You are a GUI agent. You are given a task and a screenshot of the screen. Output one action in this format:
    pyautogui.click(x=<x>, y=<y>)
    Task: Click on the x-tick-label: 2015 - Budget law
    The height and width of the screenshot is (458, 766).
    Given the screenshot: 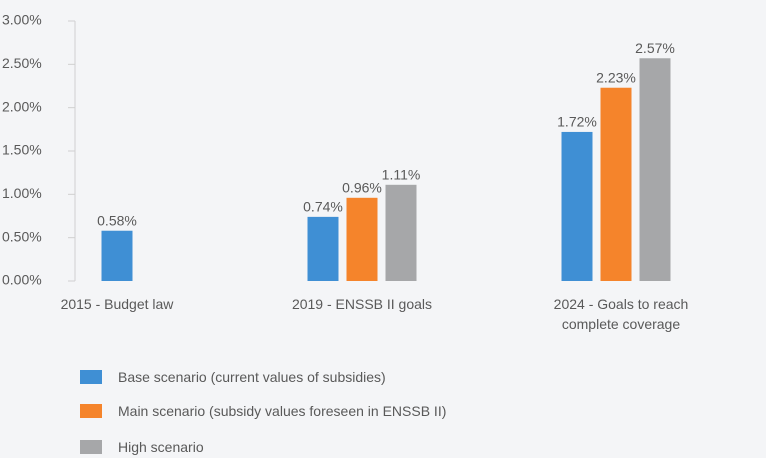 What is the action you would take?
    pyautogui.click(x=117, y=304)
    